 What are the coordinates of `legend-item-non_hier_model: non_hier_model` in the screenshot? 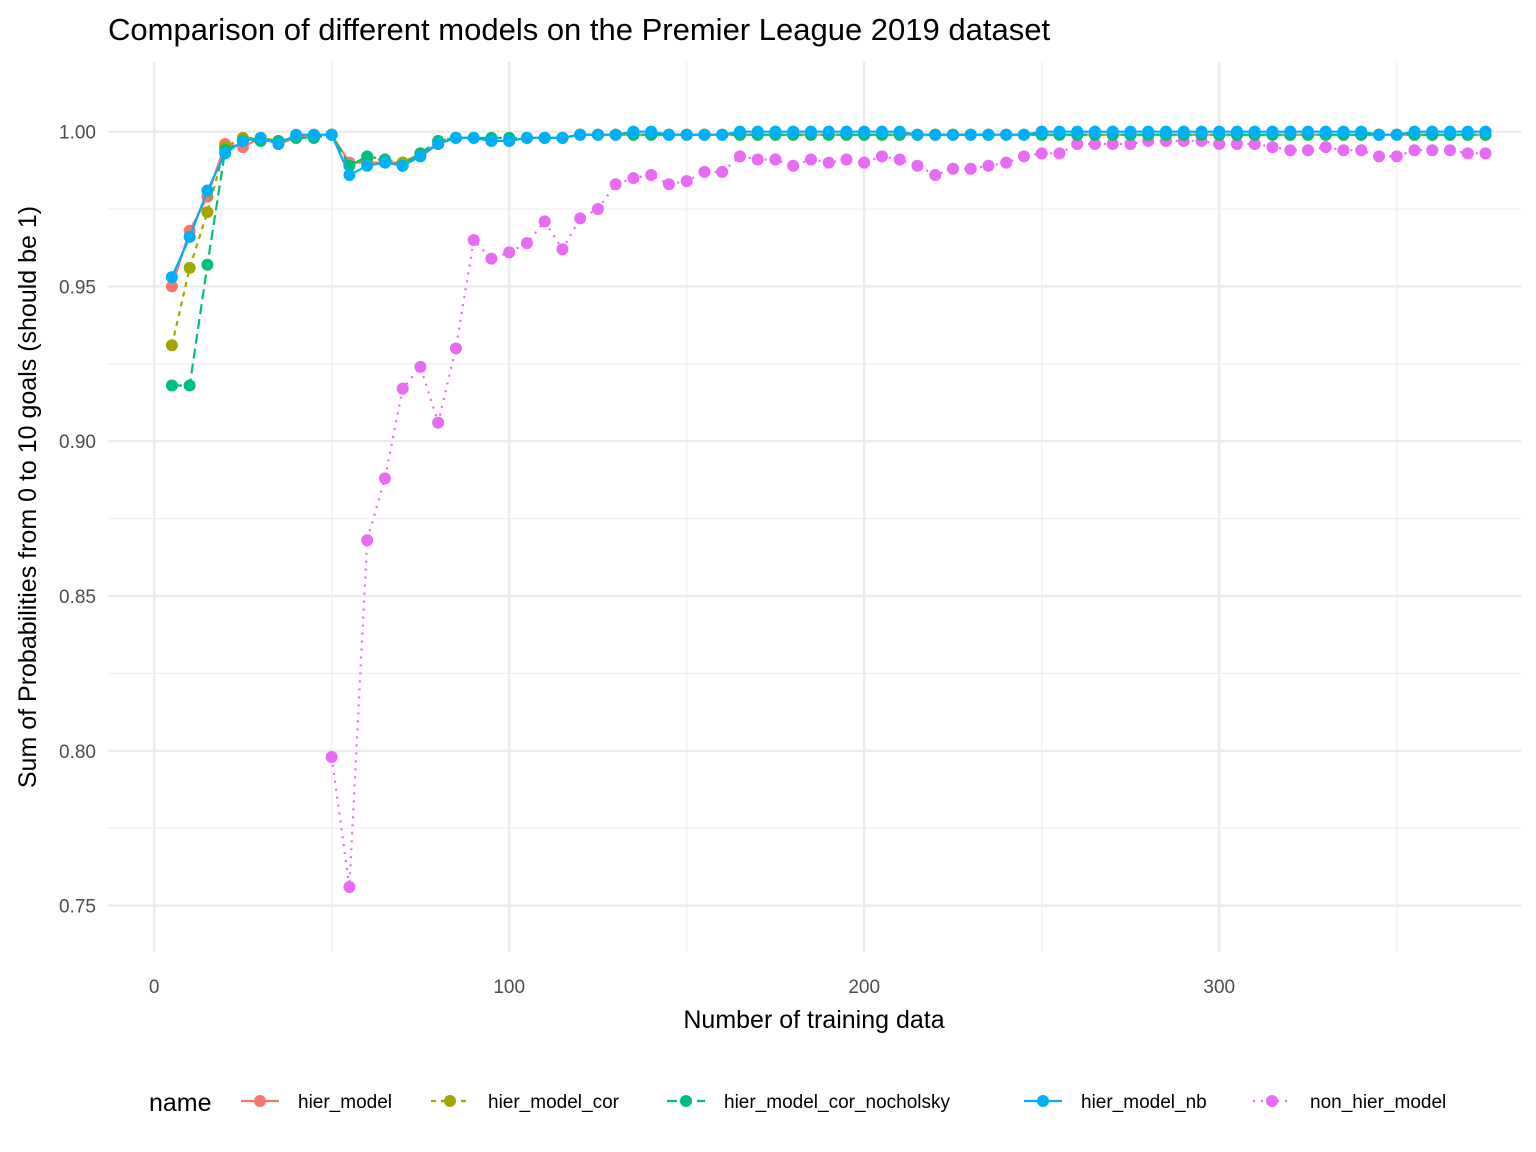 It's located at (1349, 1102).